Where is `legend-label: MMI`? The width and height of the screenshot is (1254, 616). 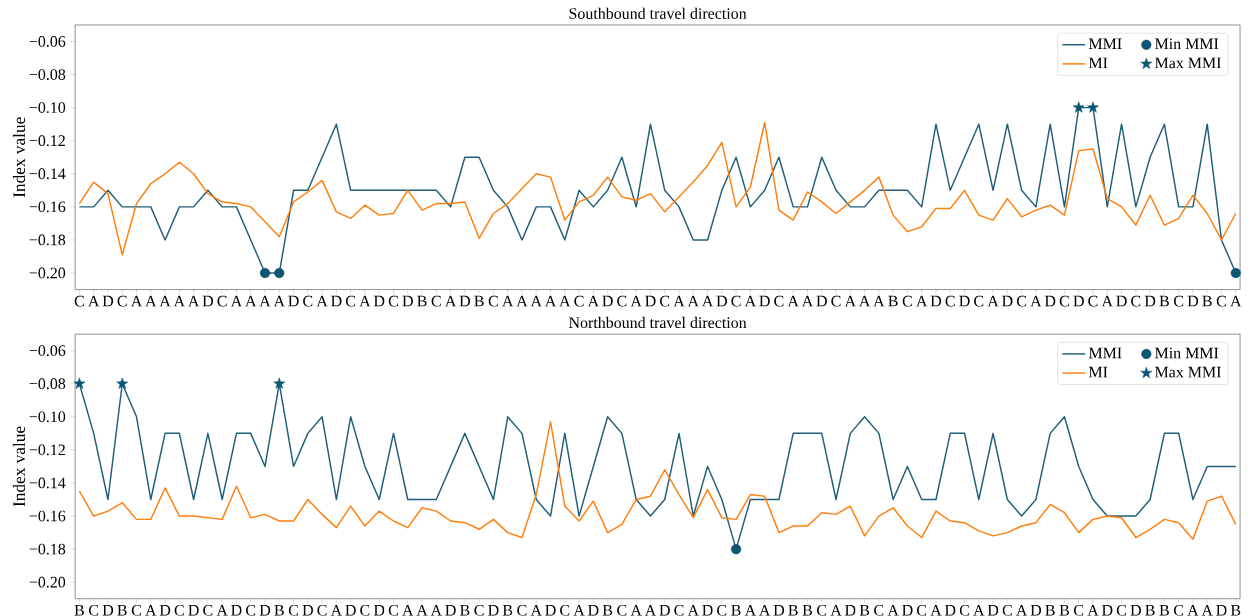 legend-label: MMI is located at coordinates (1105, 352).